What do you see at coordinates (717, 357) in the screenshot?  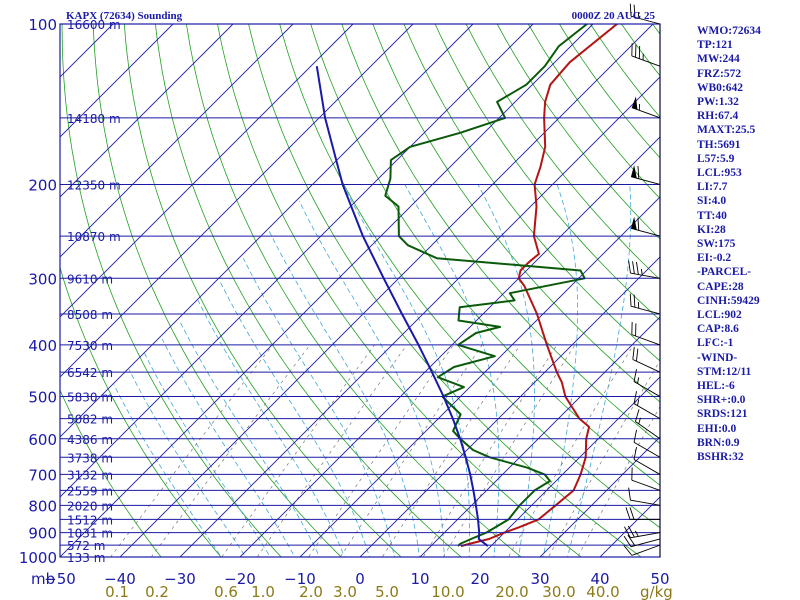 I see `index-row: -WIND-` at bounding box center [717, 357].